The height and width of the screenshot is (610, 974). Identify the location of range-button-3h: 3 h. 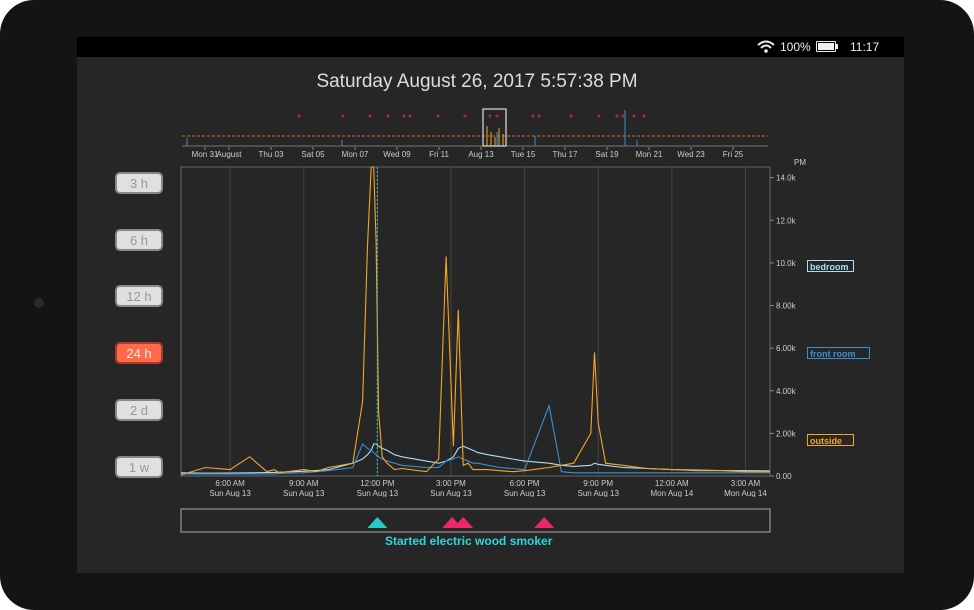
(139, 183).